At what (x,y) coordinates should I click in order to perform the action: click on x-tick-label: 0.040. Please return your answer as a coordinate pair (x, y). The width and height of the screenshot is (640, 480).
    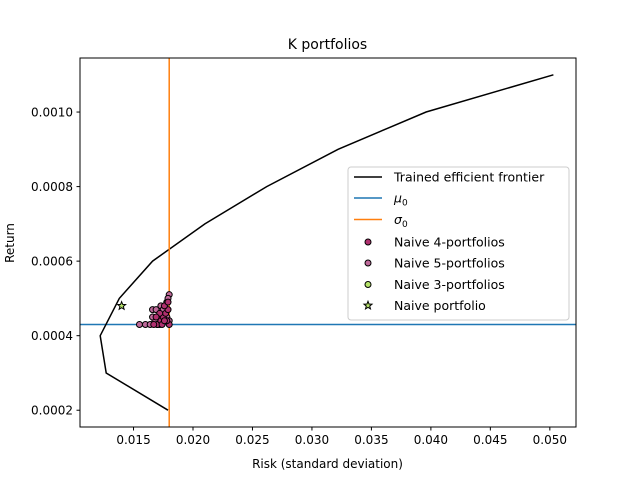
    Looking at the image, I should click on (431, 440).